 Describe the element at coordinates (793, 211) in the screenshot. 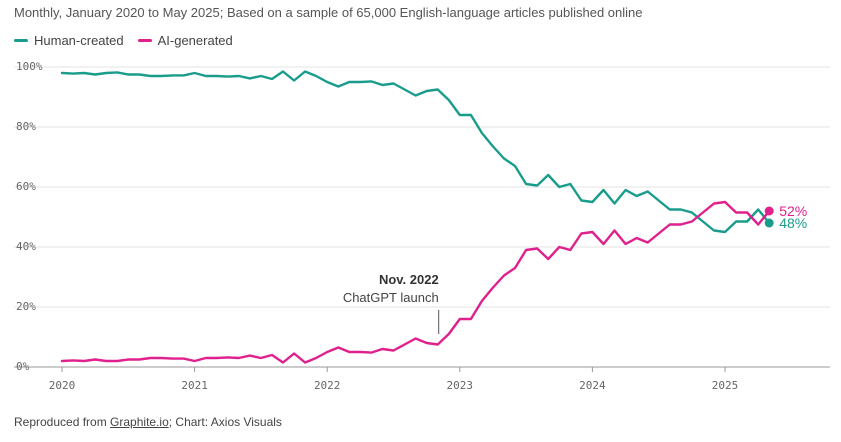

I see `end-label-ai: 52%` at that location.